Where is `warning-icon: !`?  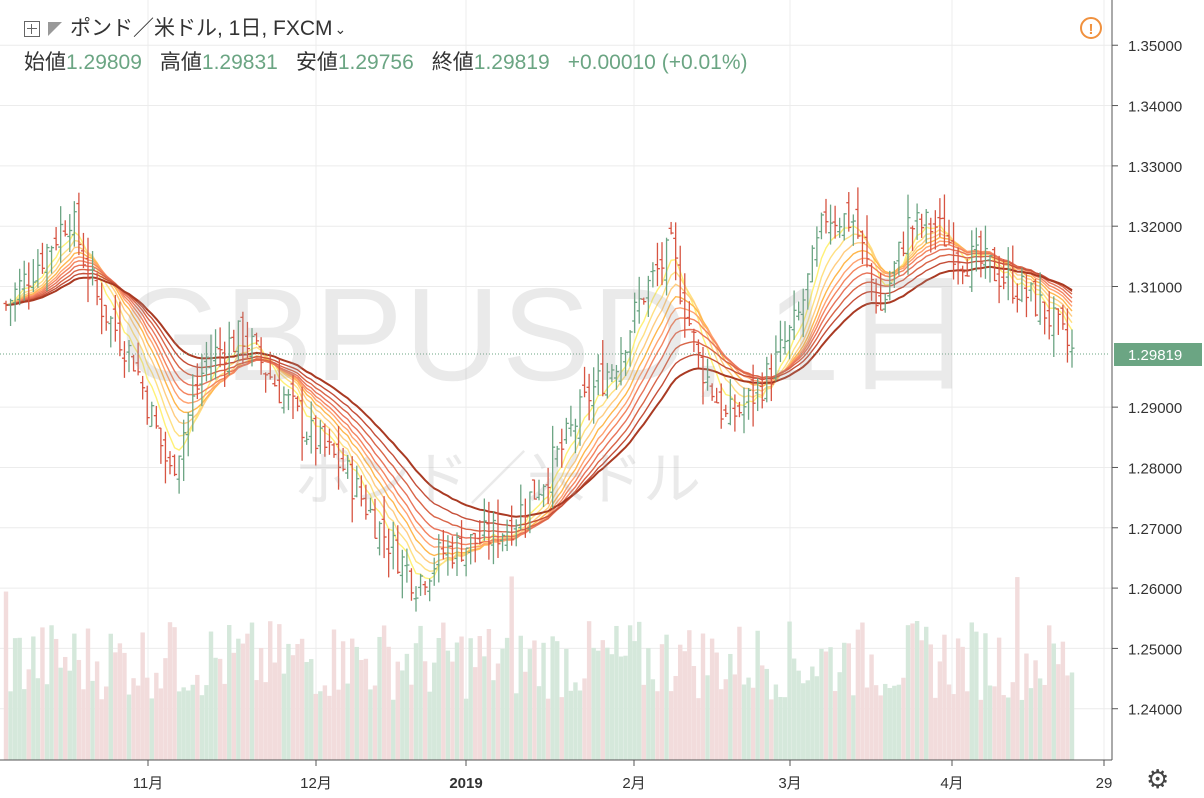
warning-icon: ! is located at coordinates (1091, 28).